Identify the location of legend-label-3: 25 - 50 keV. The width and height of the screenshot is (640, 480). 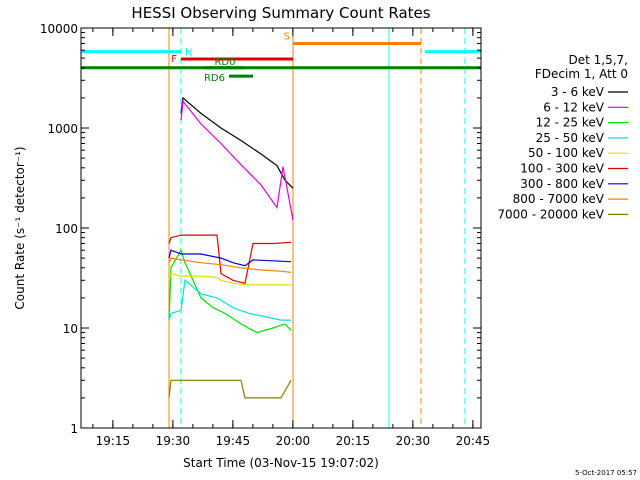
(570, 138).